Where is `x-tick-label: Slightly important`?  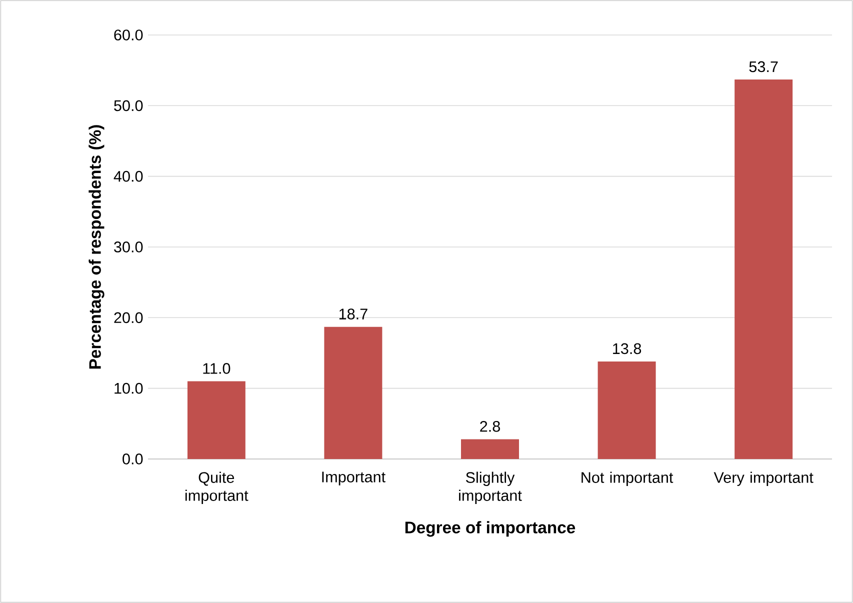 x-tick-label: Slightly important is located at coordinates (490, 488).